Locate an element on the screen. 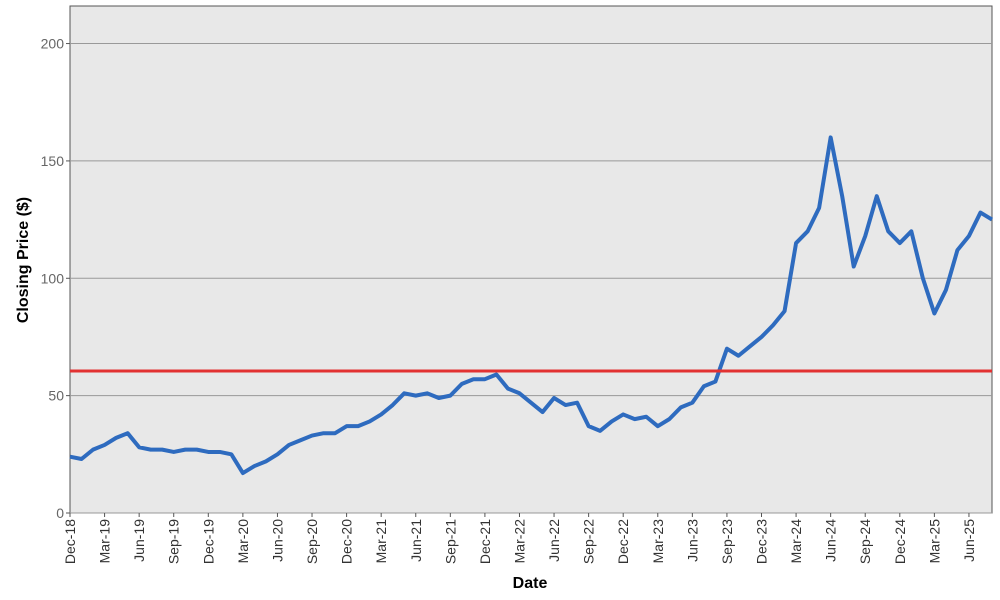 Image resolution: width=1000 pixels, height=600 pixels. x-tick-label: Jun-24 is located at coordinates (831, 540).